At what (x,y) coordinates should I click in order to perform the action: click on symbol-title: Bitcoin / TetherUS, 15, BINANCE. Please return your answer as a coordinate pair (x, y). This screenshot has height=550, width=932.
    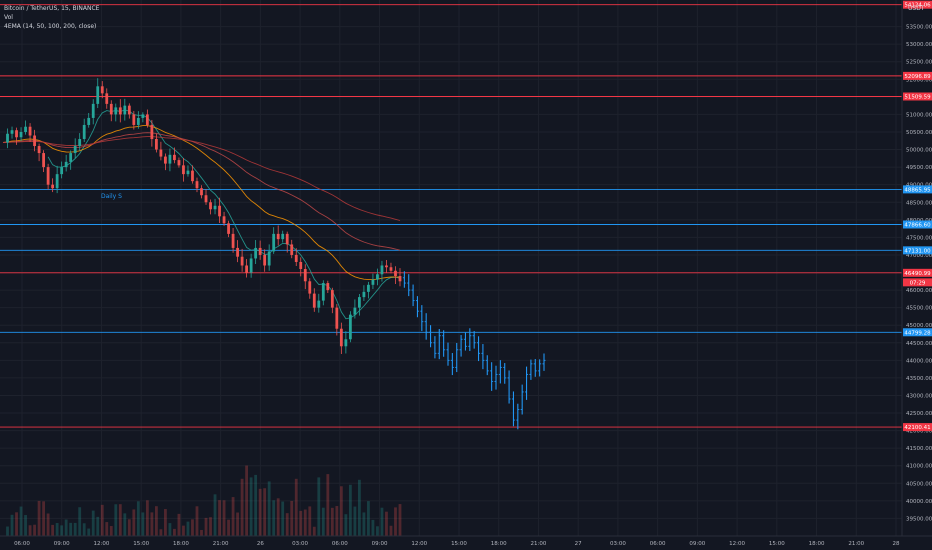
    Looking at the image, I should click on (52, 8).